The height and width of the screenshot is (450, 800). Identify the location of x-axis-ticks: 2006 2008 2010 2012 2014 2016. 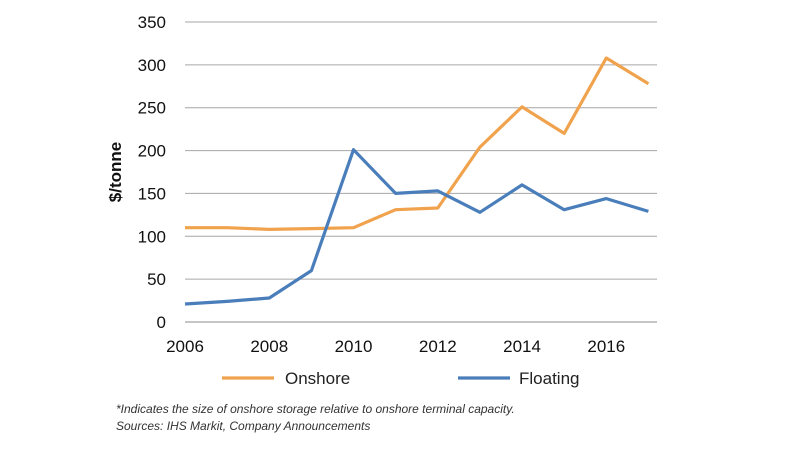
(395, 346).